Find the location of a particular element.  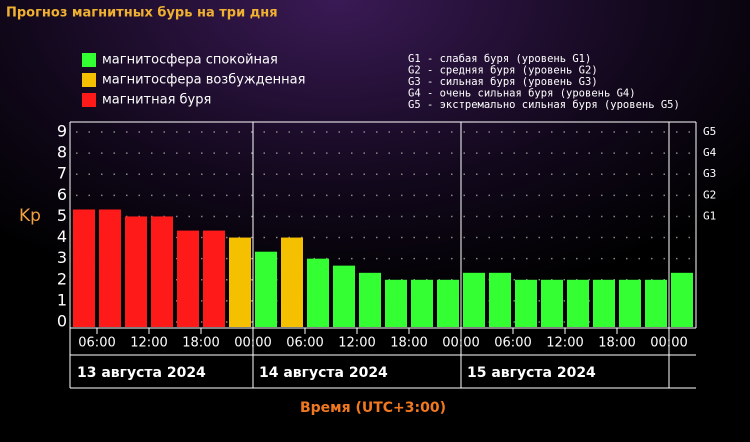

x-axis-label: Время (UTC+3:00) is located at coordinates (373, 408).